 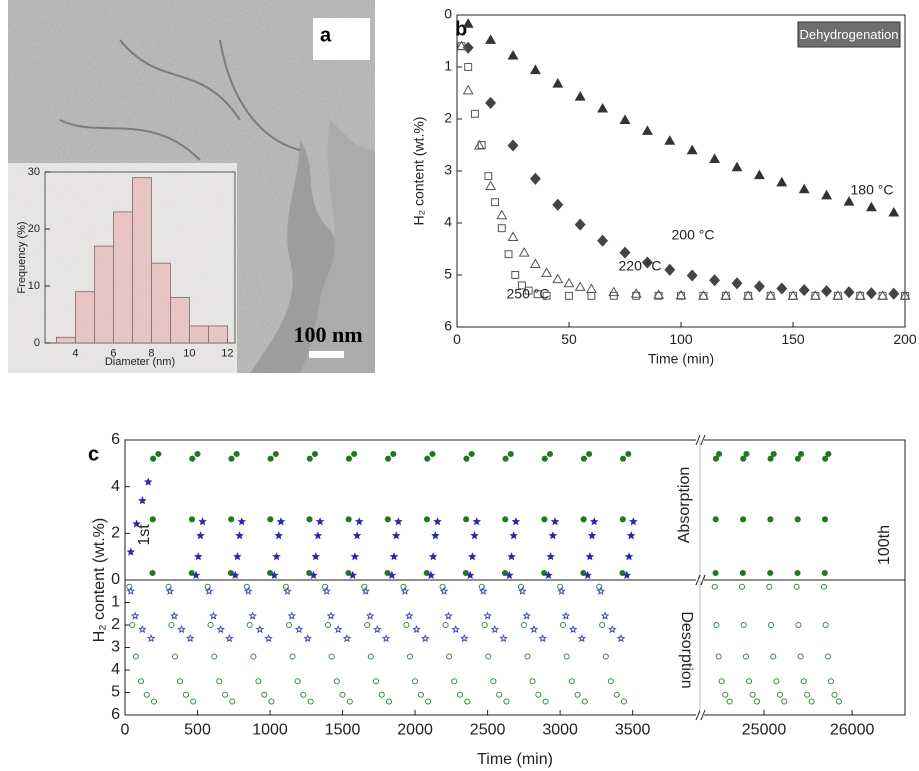 I want to click on annotation: 100th, so click(x=884, y=545).